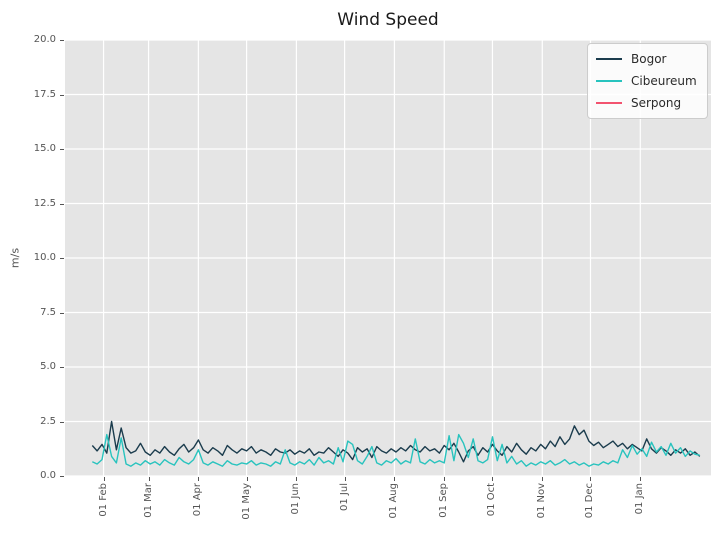  What do you see at coordinates (148, 500) in the screenshot?
I see `x-tick-label: 01 Mar` at bounding box center [148, 500].